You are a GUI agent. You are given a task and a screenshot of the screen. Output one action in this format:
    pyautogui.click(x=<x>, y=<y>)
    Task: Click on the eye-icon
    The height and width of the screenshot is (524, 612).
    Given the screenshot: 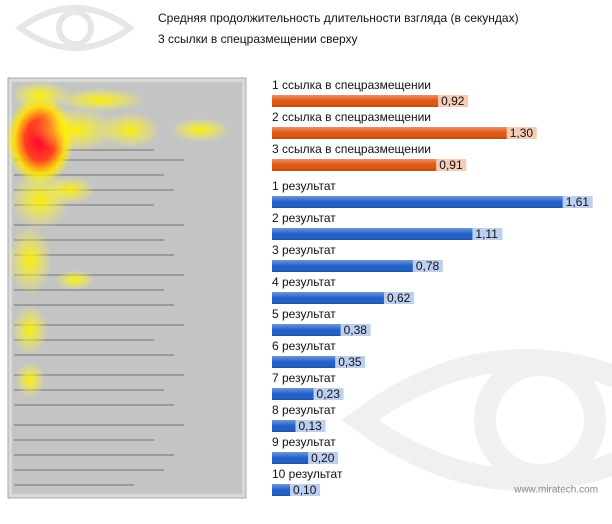 What is the action you would take?
    pyautogui.click(x=75, y=28)
    